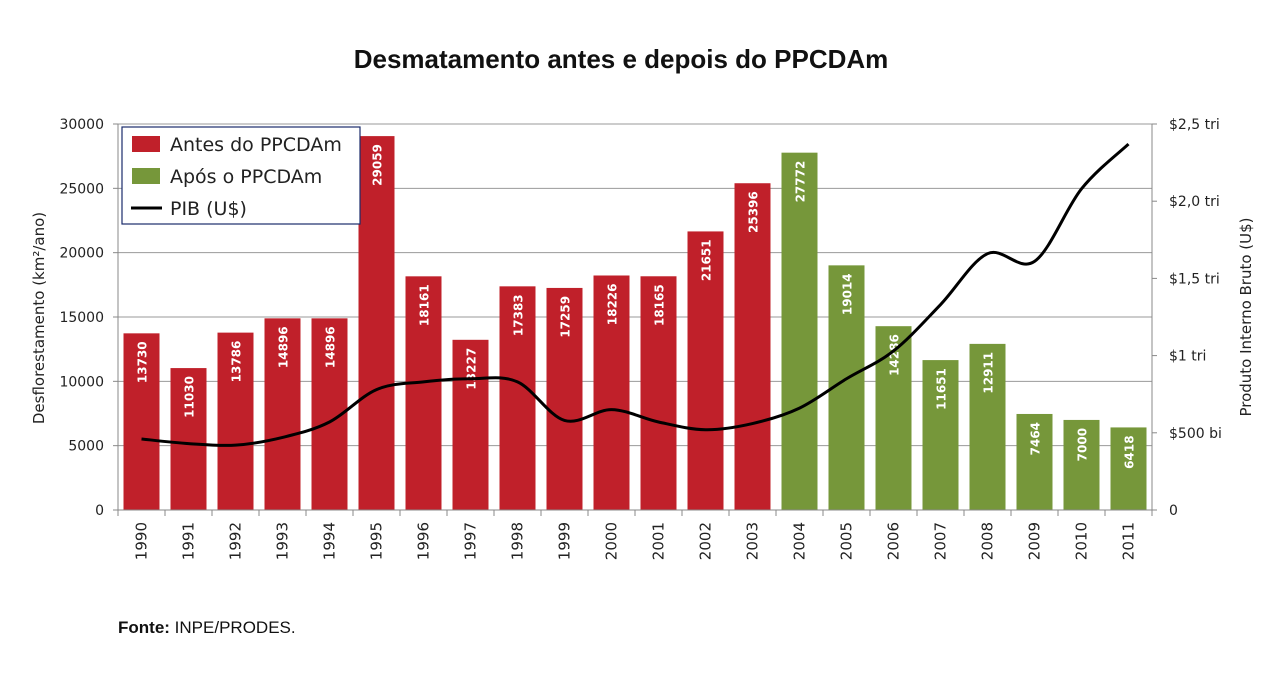  What do you see at coordinates (246, 177) in the screenshot?
I see `legend-label: Após o PPCDAm` at bounding box center [246, 177].